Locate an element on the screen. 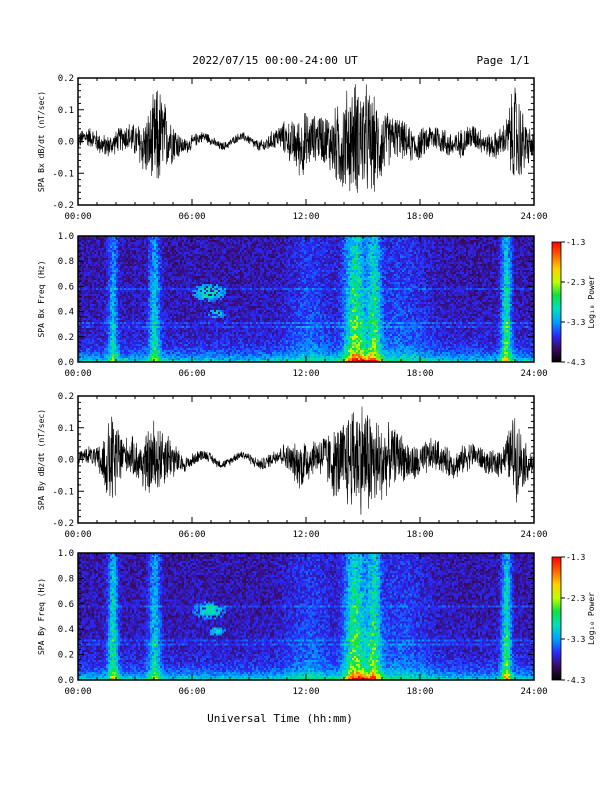  page-indicator: Page 1/1 is located at coordinates (503, 60).